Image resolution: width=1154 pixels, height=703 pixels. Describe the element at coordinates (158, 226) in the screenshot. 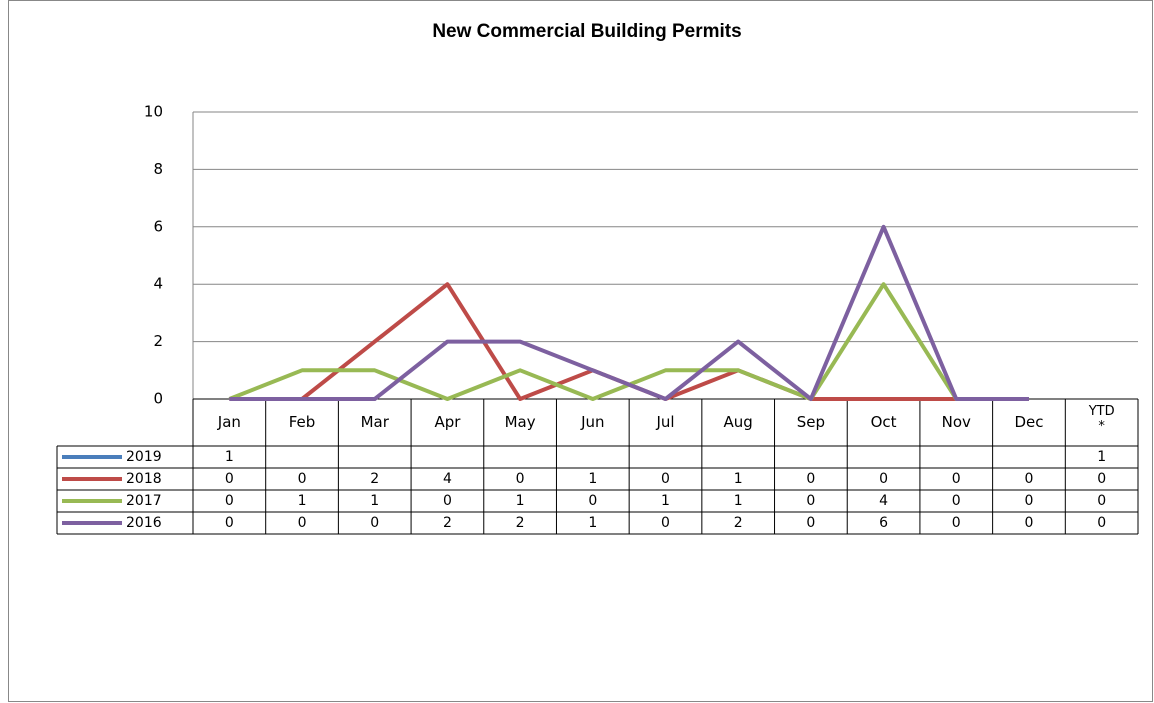

I see `y-tick-label: 6` at that location.